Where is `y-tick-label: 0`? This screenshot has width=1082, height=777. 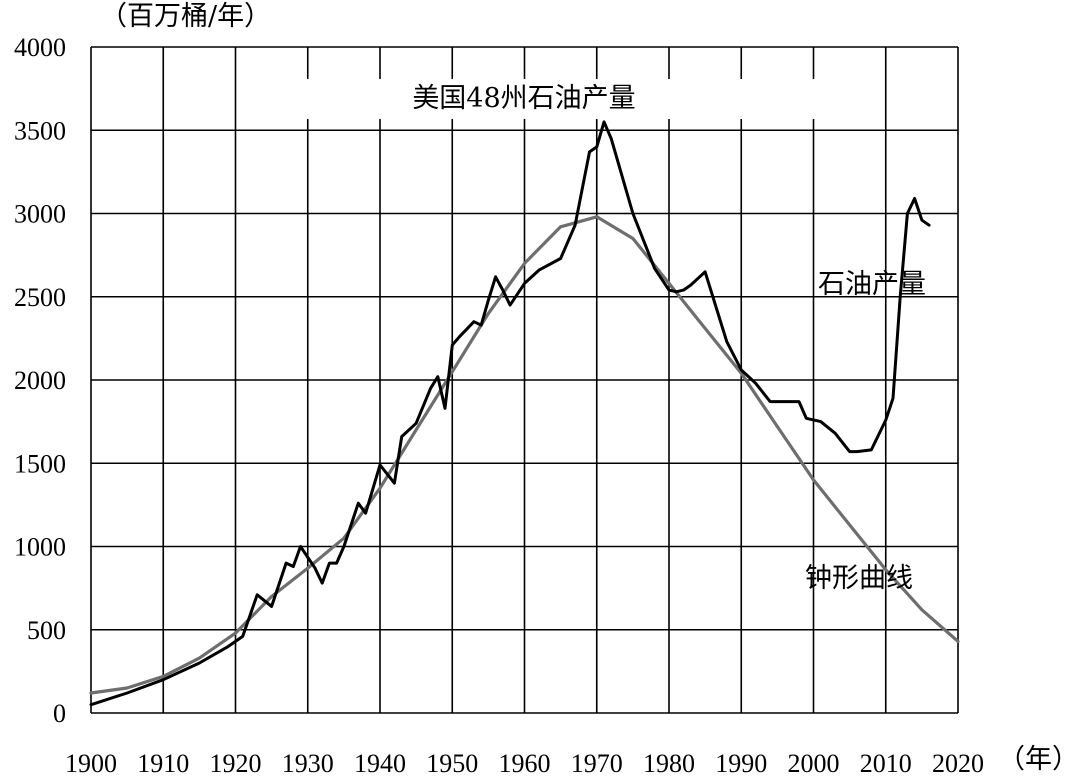
y-tick-label: 0 is located at coordinates (59, 713).